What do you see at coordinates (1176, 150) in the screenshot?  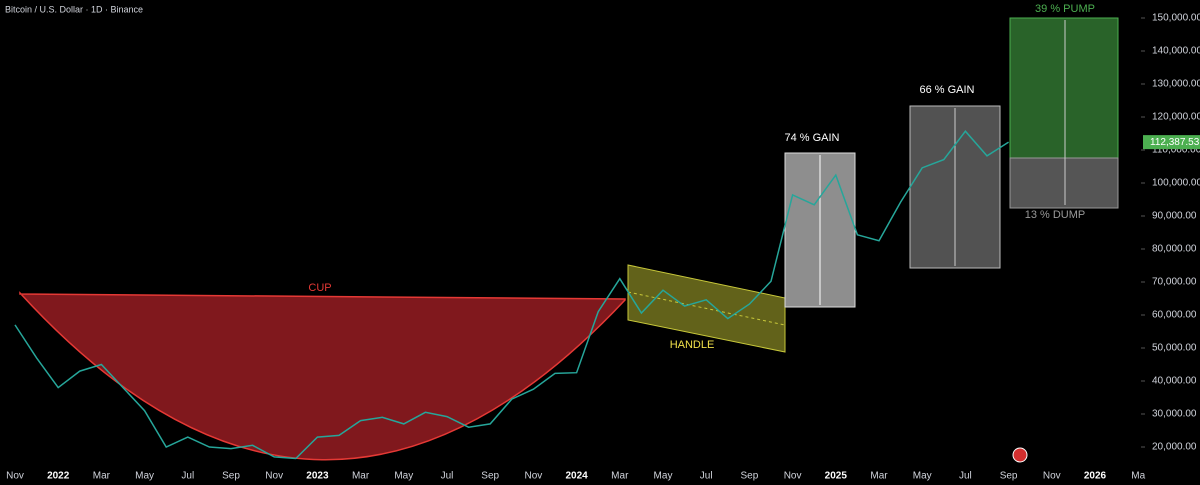 I see `y-tick-label: 110,000.00` at bounding box center [1176, 150].